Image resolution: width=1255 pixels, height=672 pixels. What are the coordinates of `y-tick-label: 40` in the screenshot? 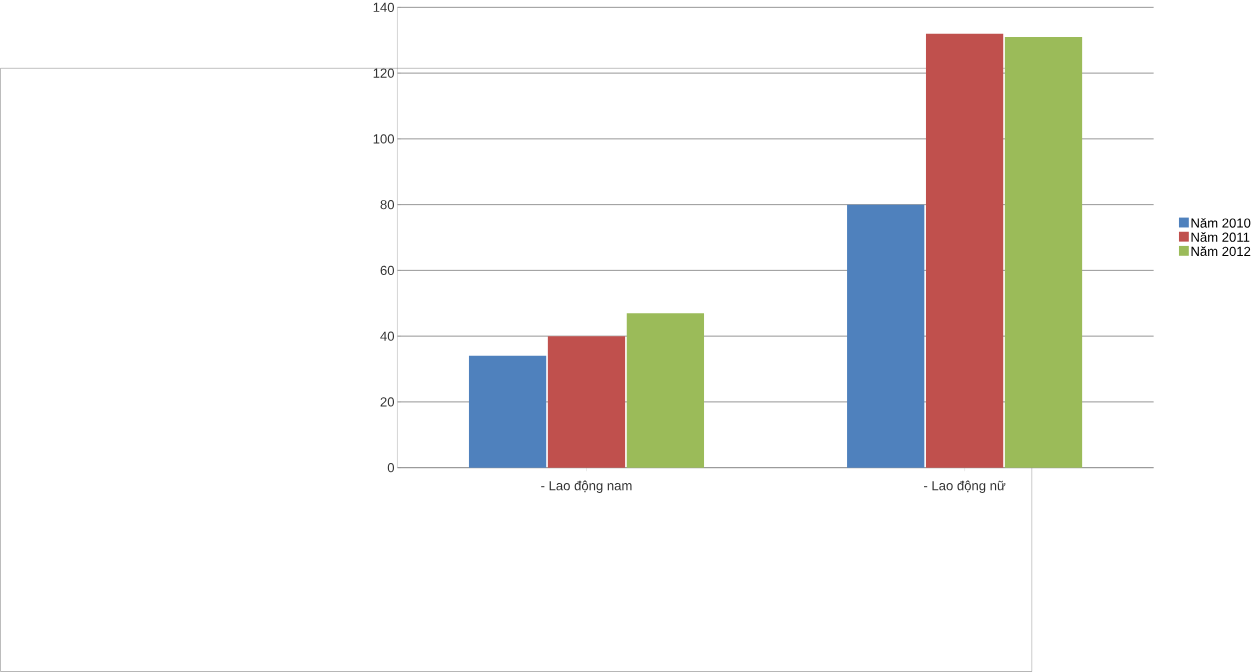 It's located at (387, 336).